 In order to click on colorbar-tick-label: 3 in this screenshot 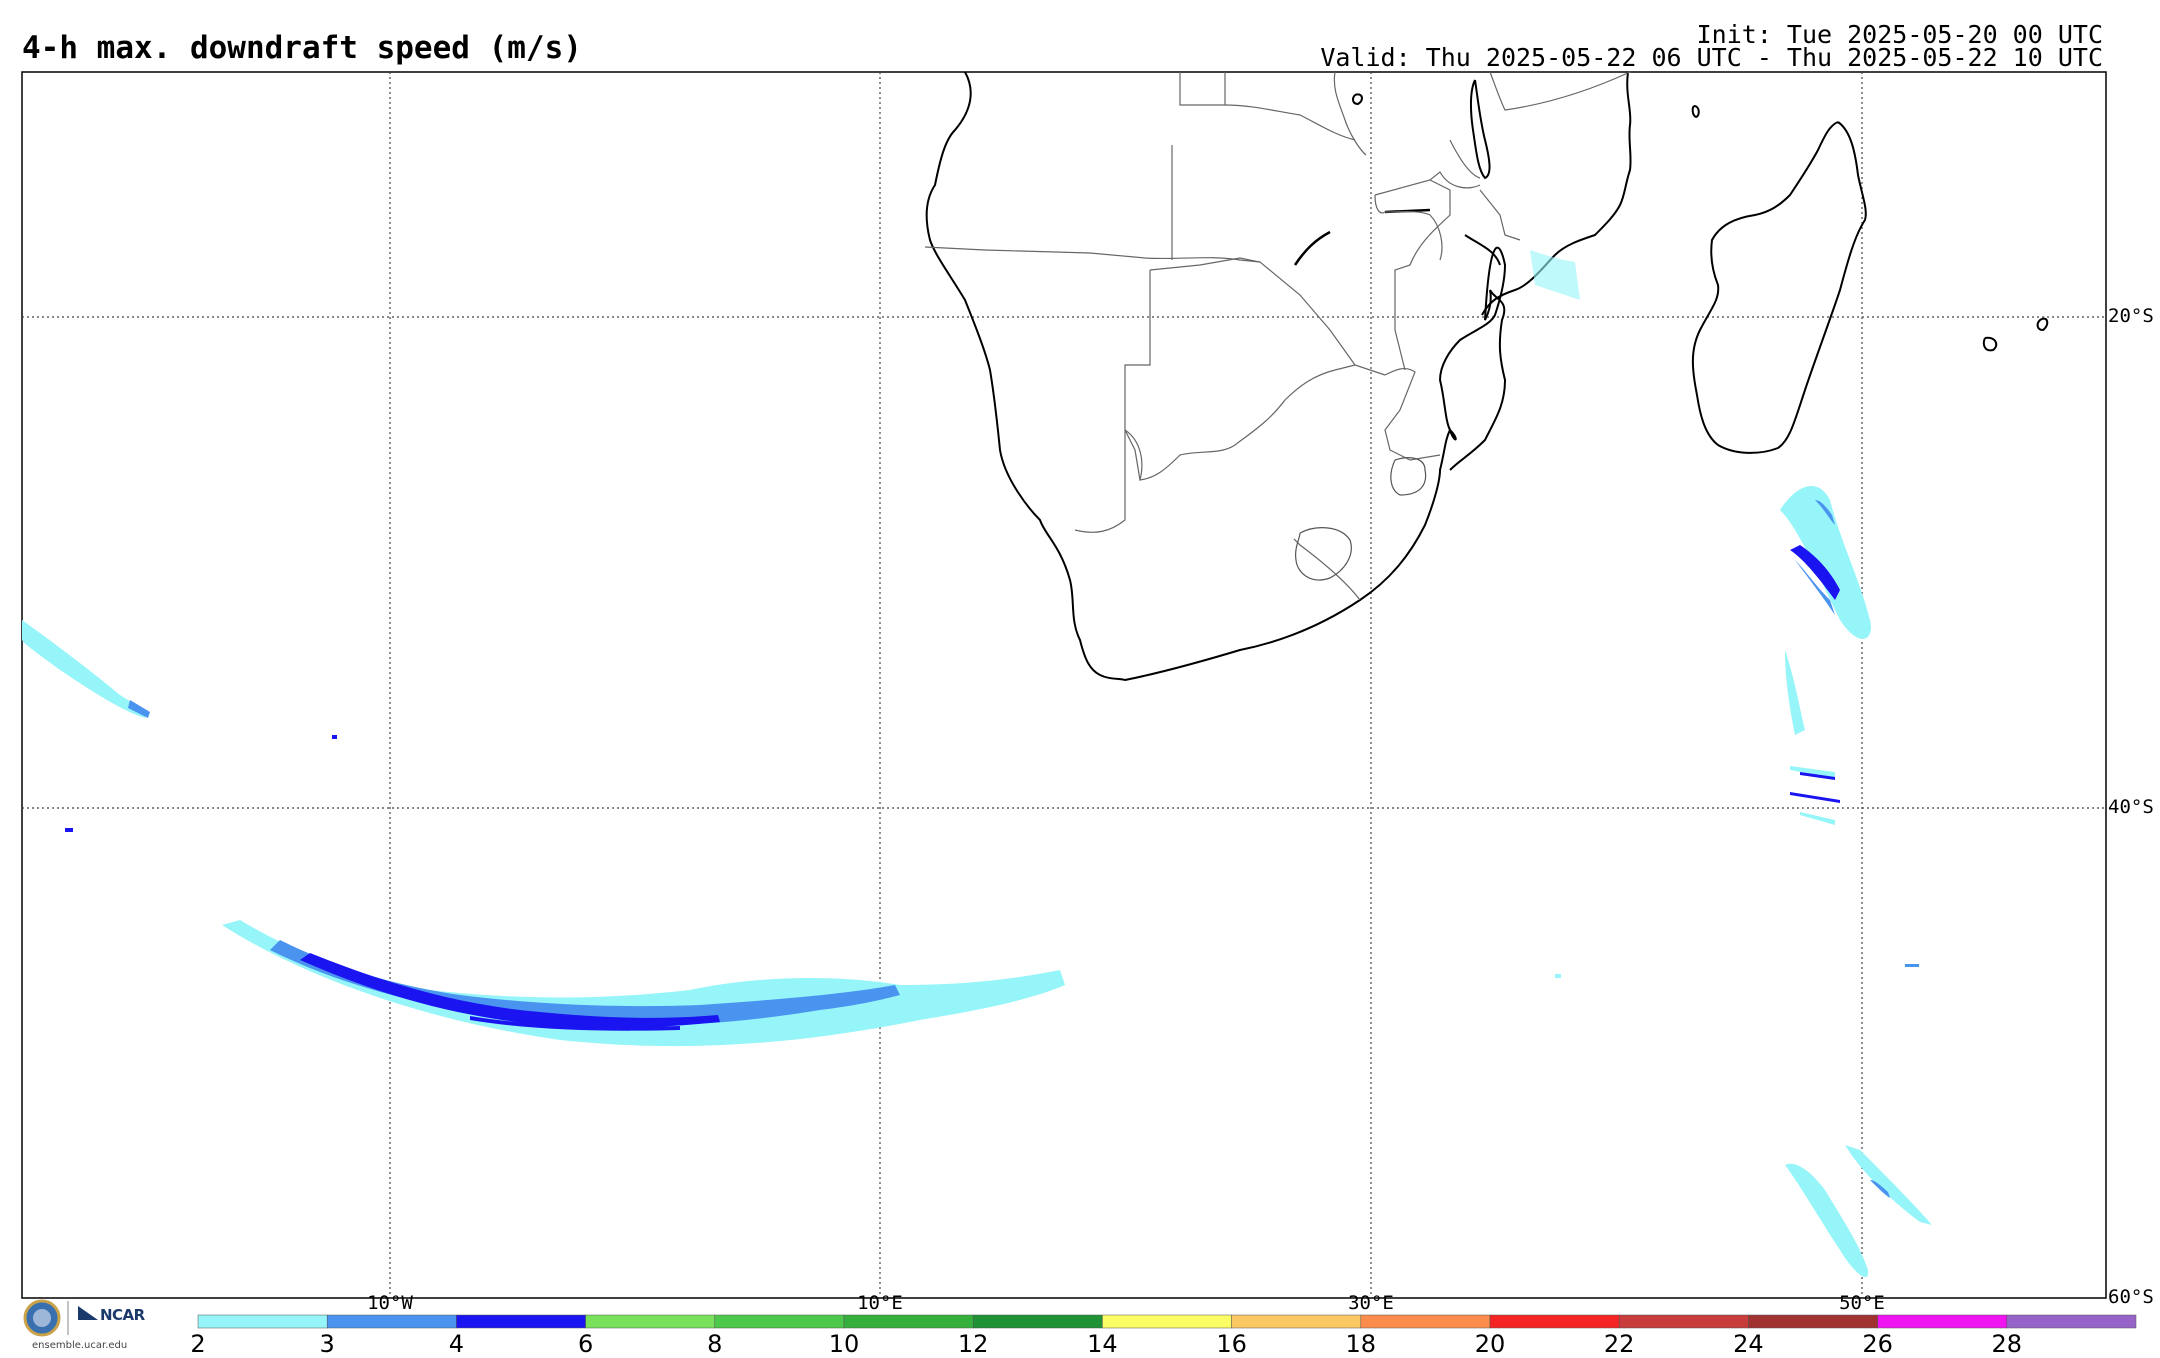, I will do `click(327, 1344)`.